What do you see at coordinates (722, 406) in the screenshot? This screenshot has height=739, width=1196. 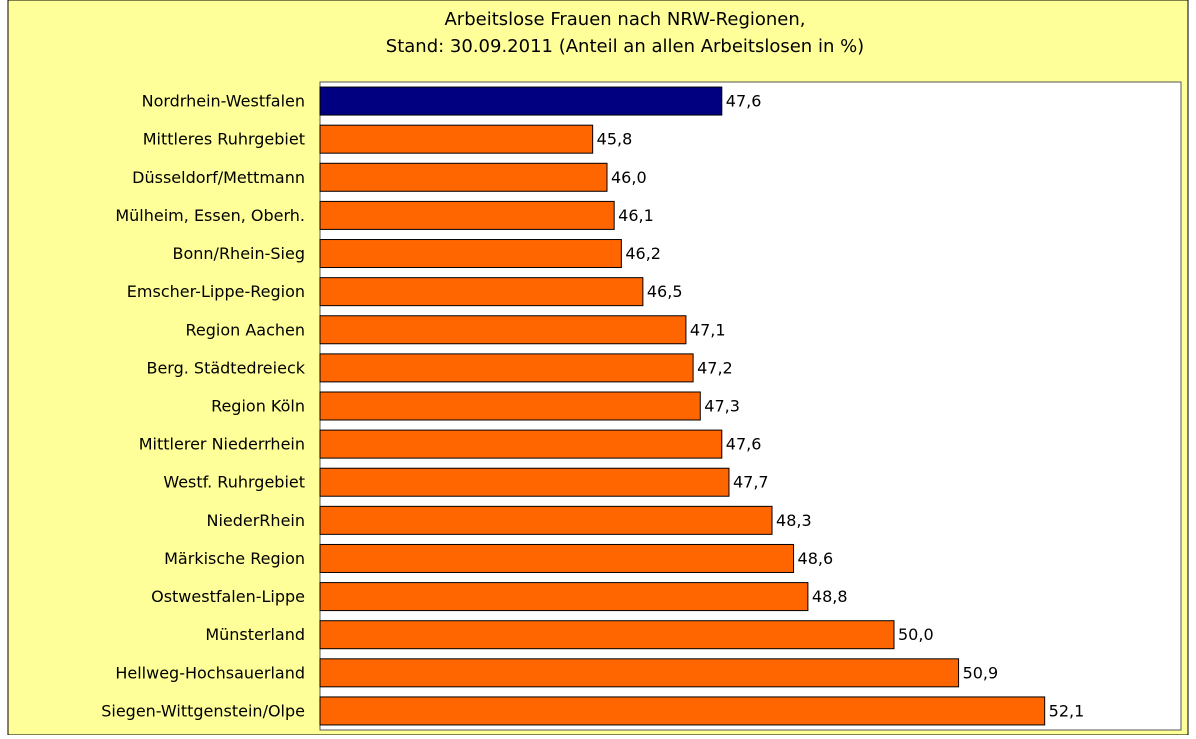 I see `data-label: 47,3` at bounding box center [722, 406].